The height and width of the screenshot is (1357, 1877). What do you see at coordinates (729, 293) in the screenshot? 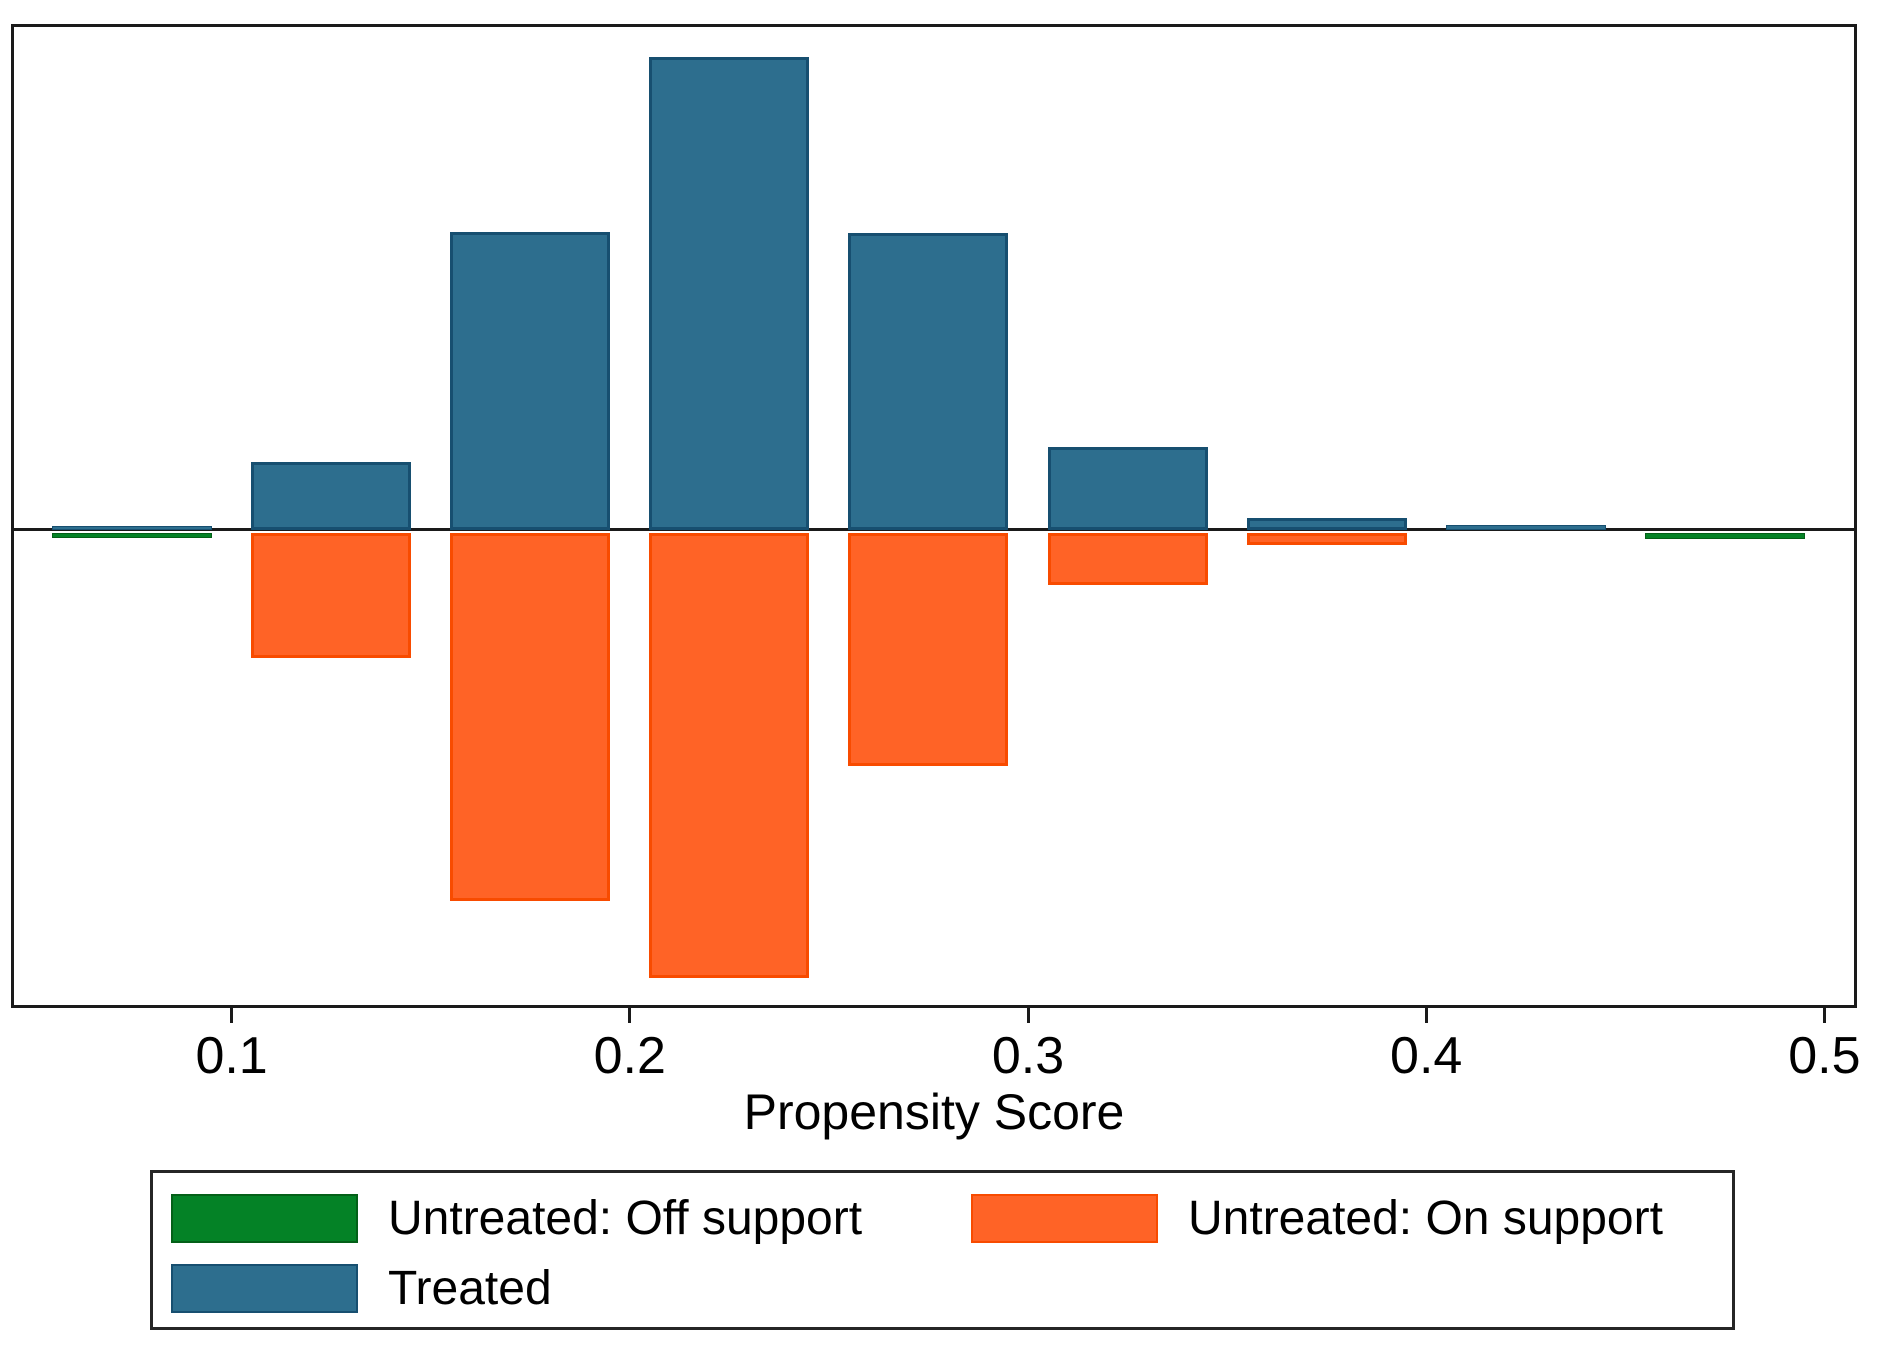
I see `histogram-bar-treated-bin3` at bounding box center [729, 293].